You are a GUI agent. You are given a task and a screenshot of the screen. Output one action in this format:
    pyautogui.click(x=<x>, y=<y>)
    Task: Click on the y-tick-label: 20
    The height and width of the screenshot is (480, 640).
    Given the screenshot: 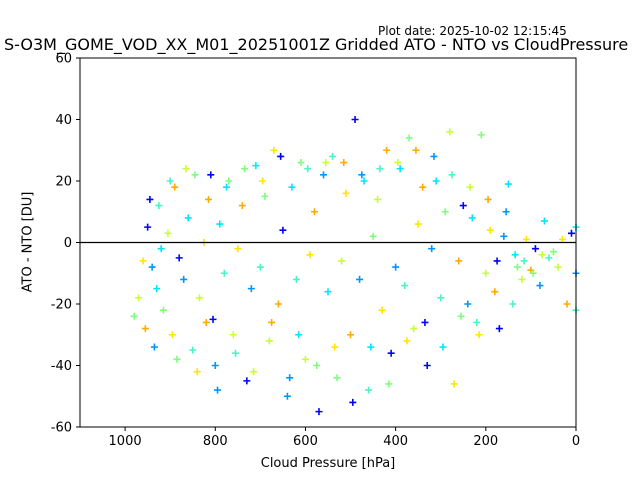 What is the action you would take?
    pyautogui.click(x=63, y=182)
    